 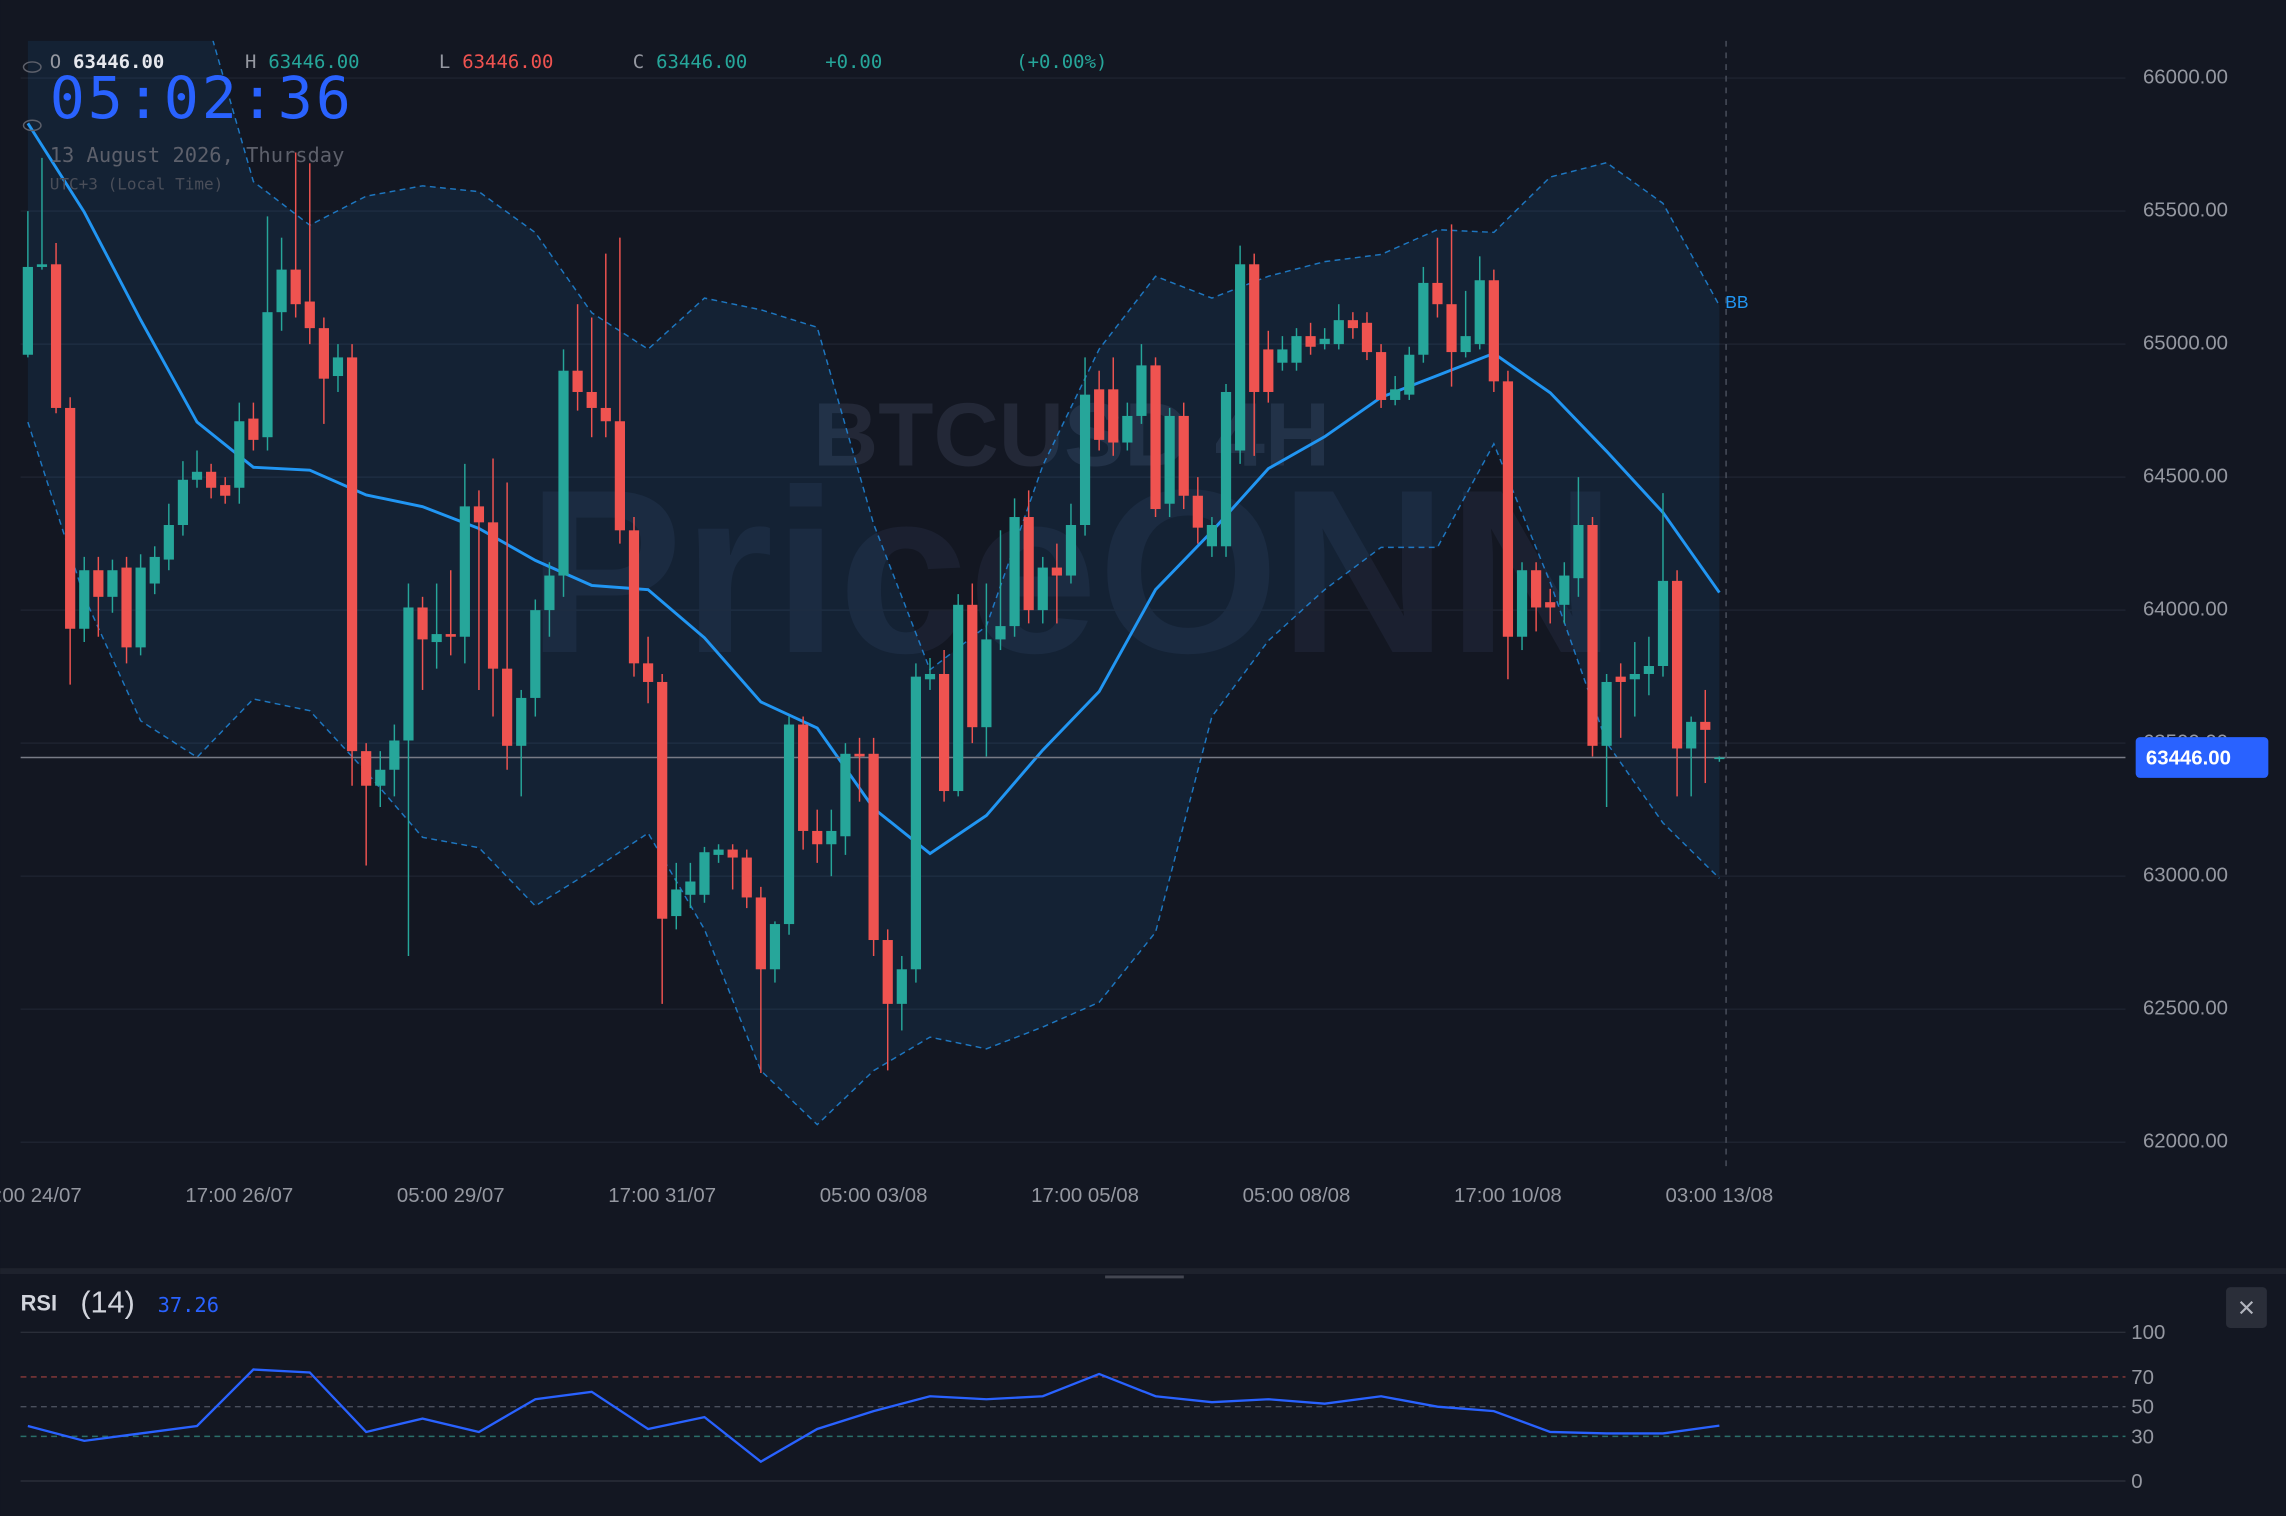 I want to click on y-tick-label: 65000.00, so click(x=2185, y=343).